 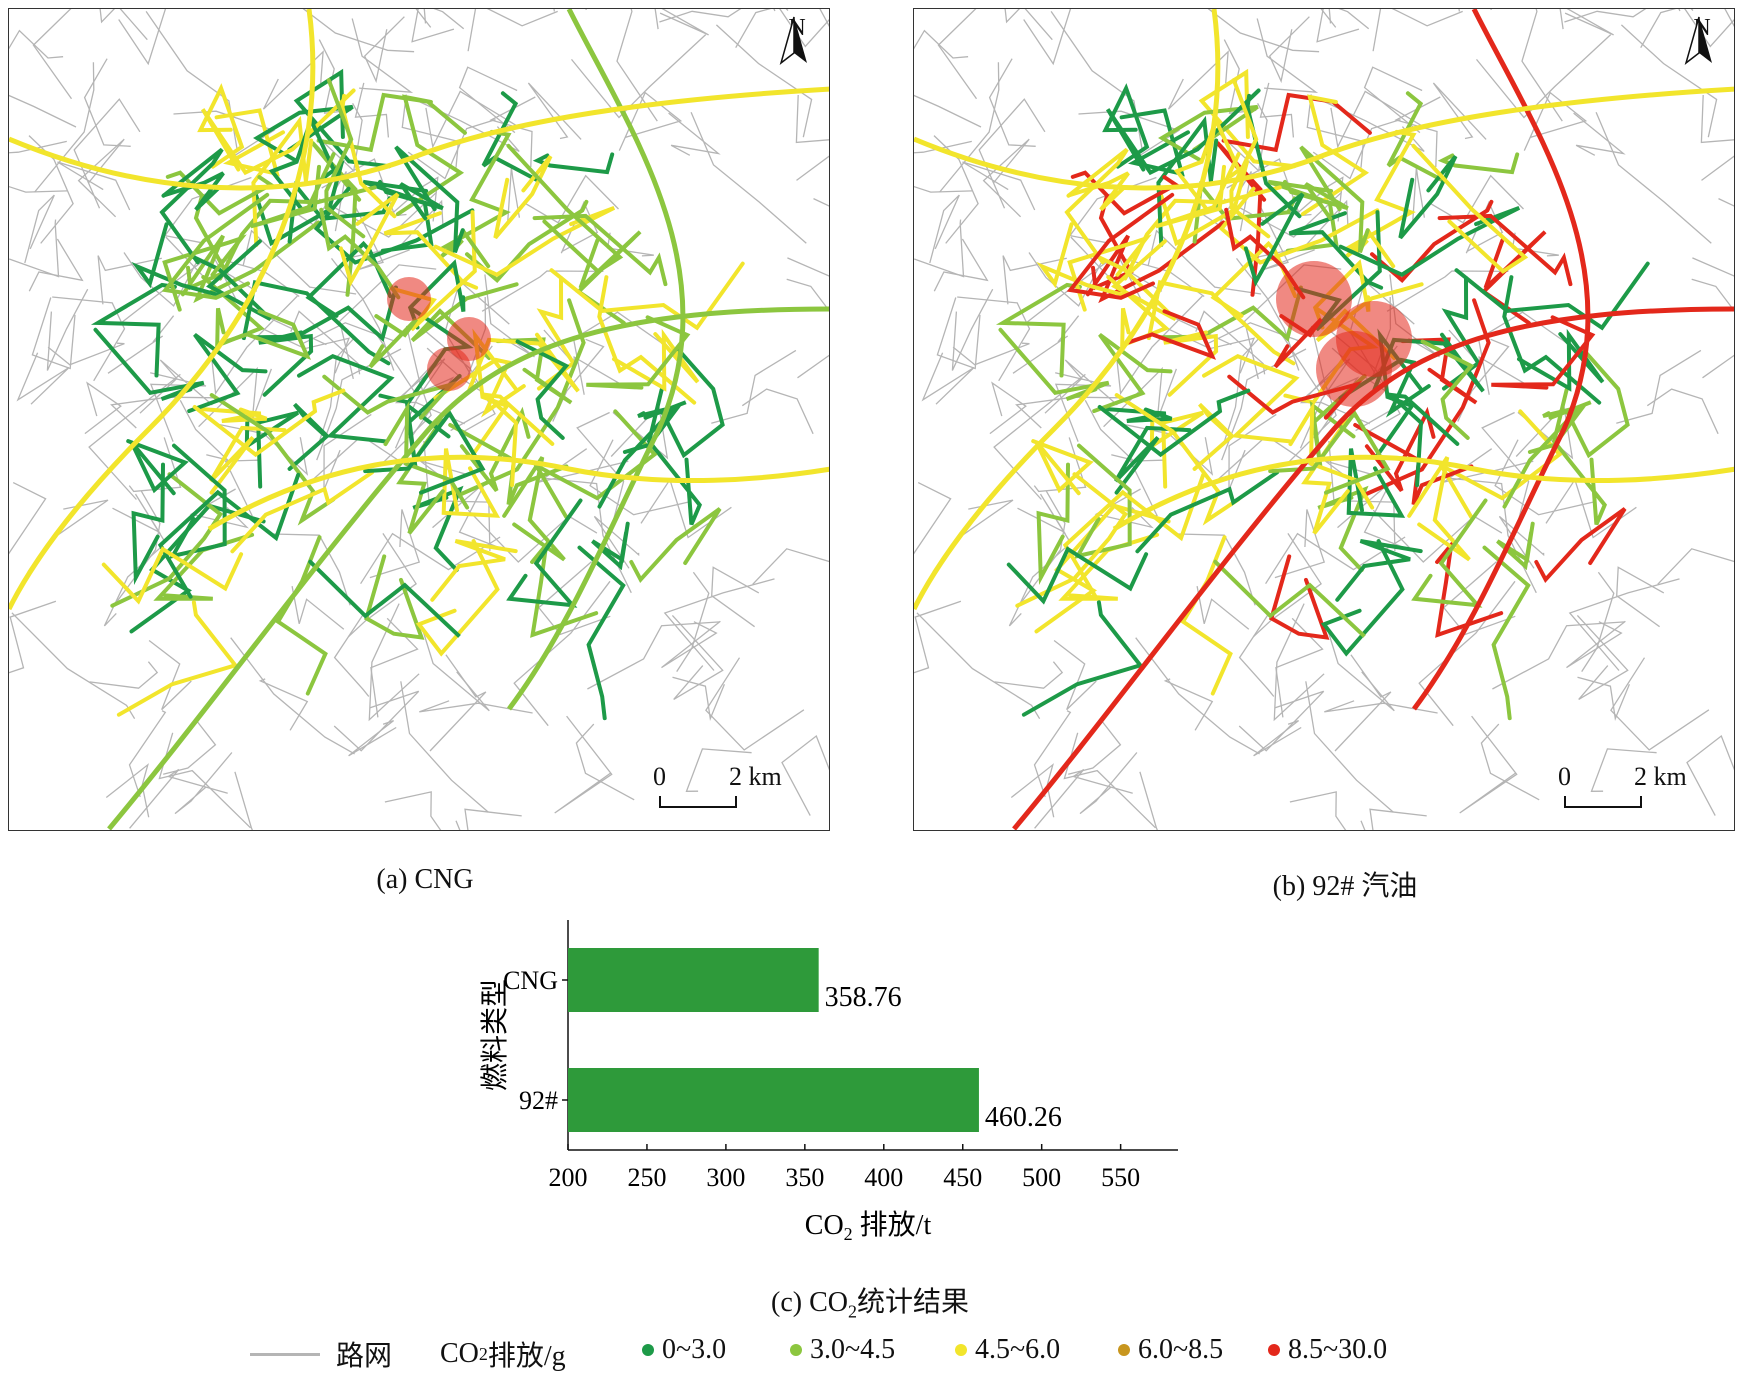 I want to click on legend-title-sub: 2, so click(x=483, y=1353).